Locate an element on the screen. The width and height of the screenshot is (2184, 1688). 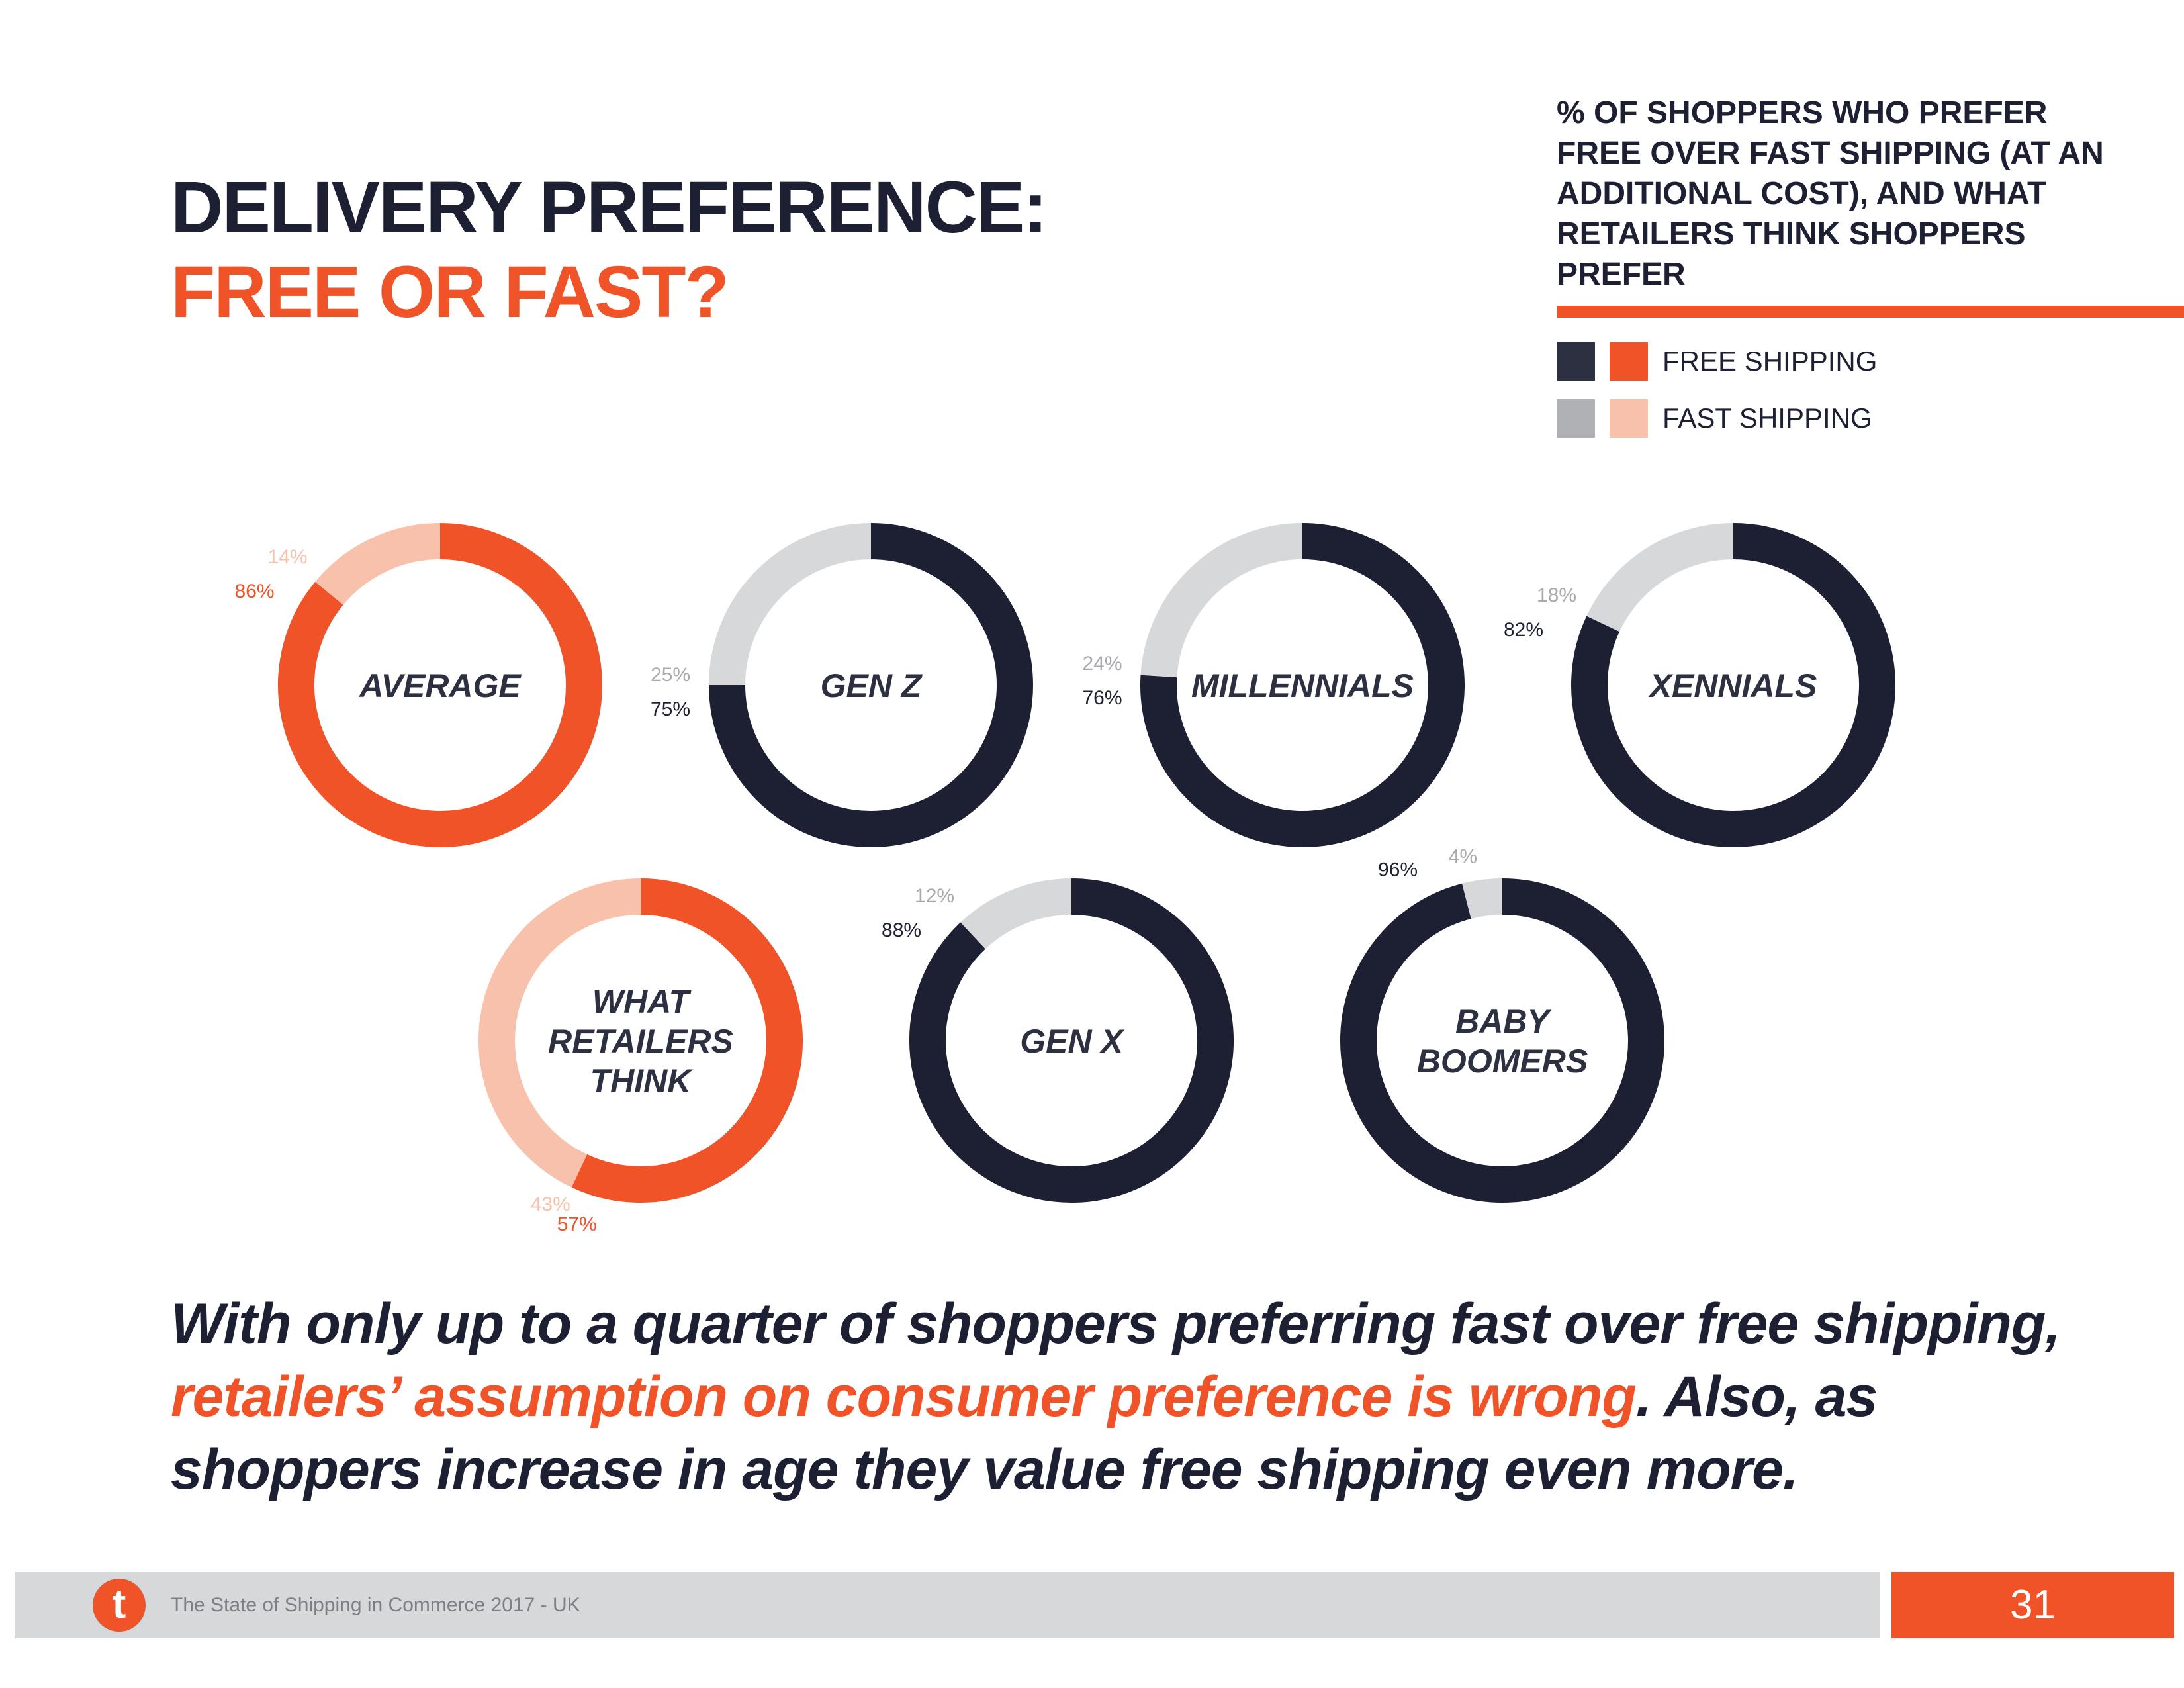
donut-center-label: WHAT is located at coordinates (642, 1001).